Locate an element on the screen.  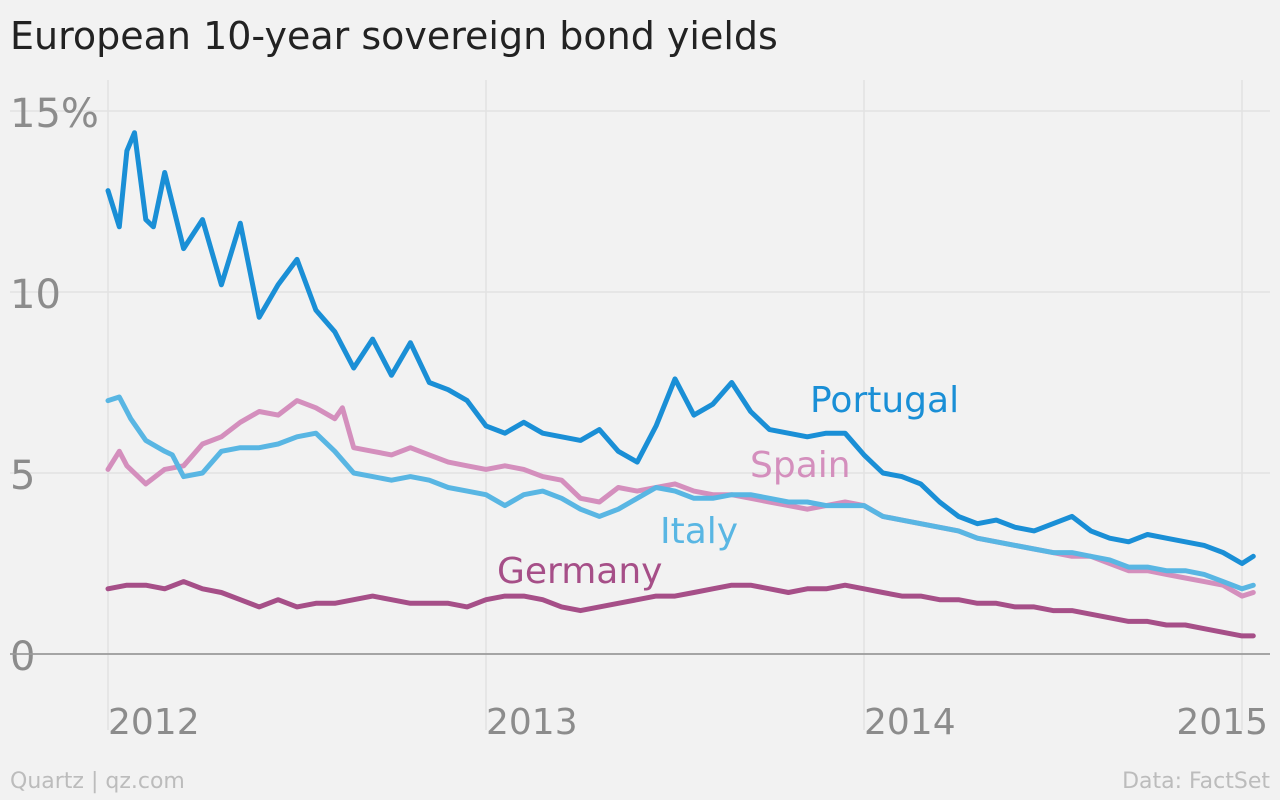
chart-title: European 10-year sovereign bond yields is located at coordinates (394, 36).